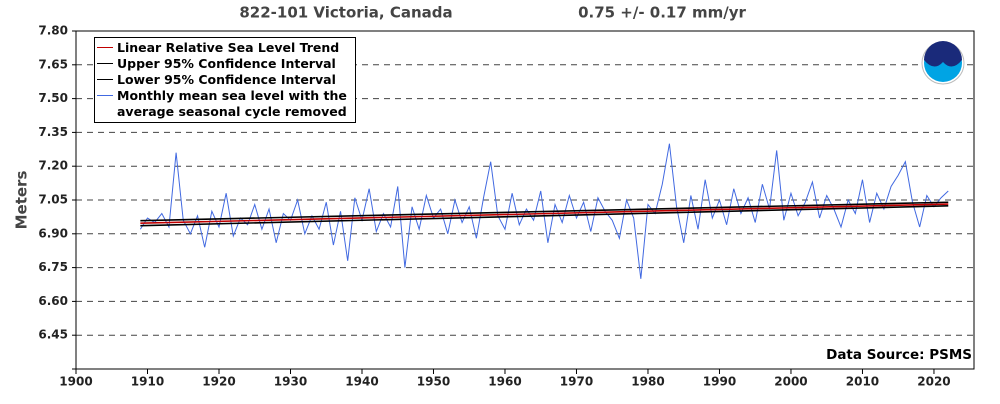  Describe the element at coordinates (862, 382) in the screenshot. I see `x-tick-label: 2010` at that location.